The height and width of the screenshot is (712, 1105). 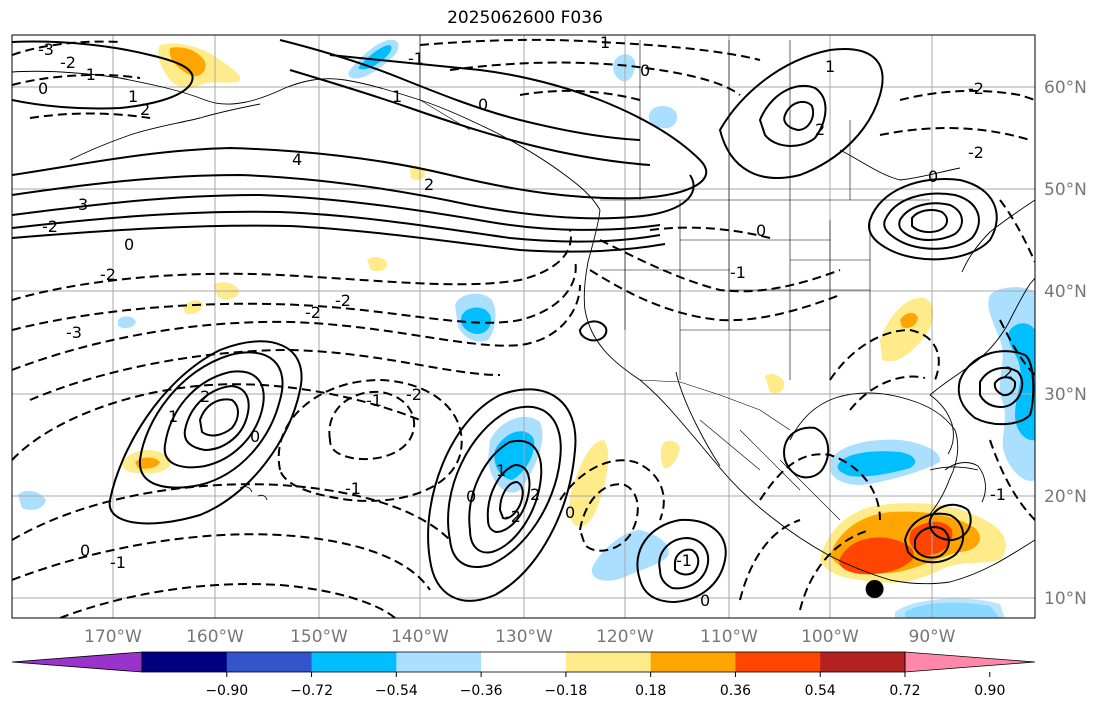 What do you see at coordinates (670, 454) in the screenshot?
I see `shade-baja-yellow` at bounding box center [670, 454].